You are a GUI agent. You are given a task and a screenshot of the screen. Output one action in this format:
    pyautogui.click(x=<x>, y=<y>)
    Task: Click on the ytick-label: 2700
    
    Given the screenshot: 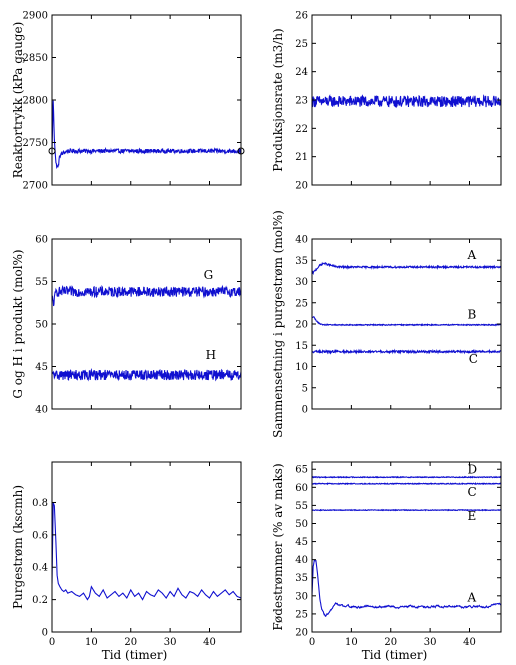 What is the action you would take?
    pyautogui.click(x=35, y=186)
    